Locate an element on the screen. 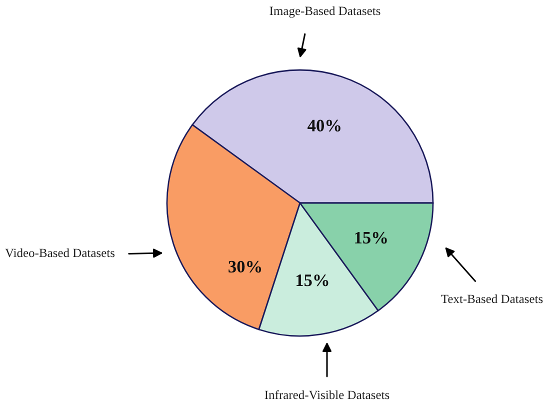 This screenshot has height=418, width=550. slice-label: Image-Based Datasets is located at coordinates (325, 12).